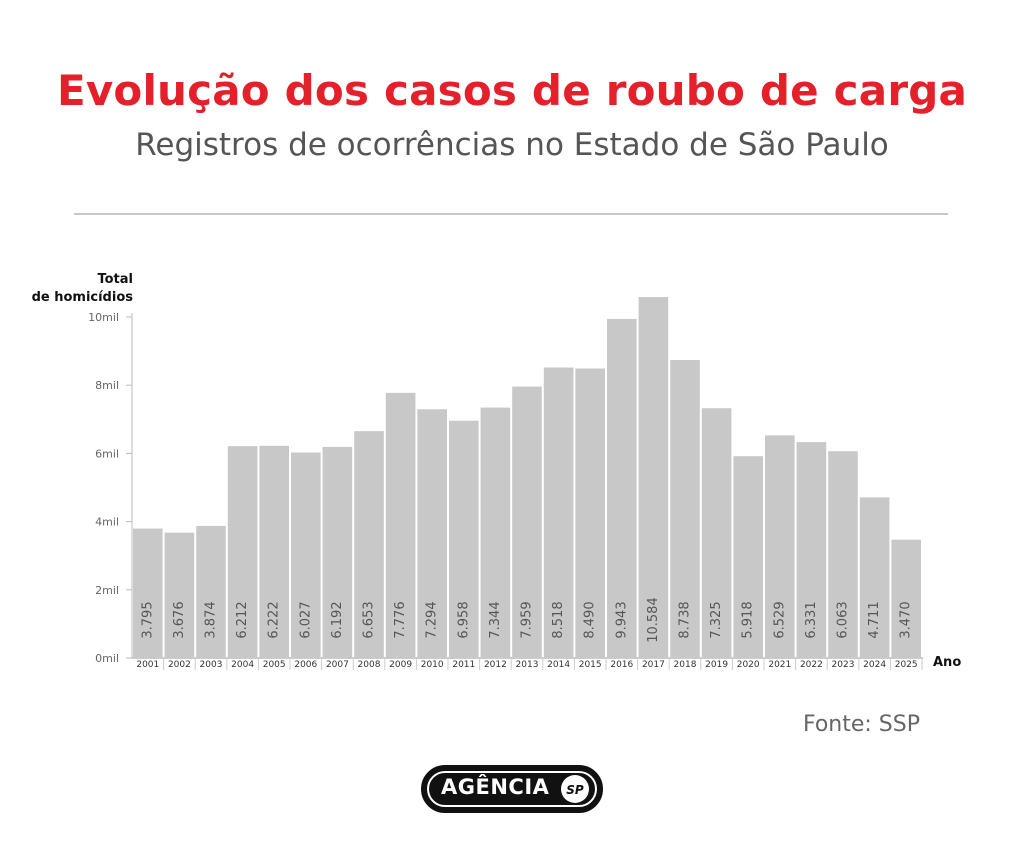 The image size is (1024, 861). What do you see at coordinates (906, 665) in the screenshot?
I see `x-tick-label: 2025` at bounding box center [906, 665].